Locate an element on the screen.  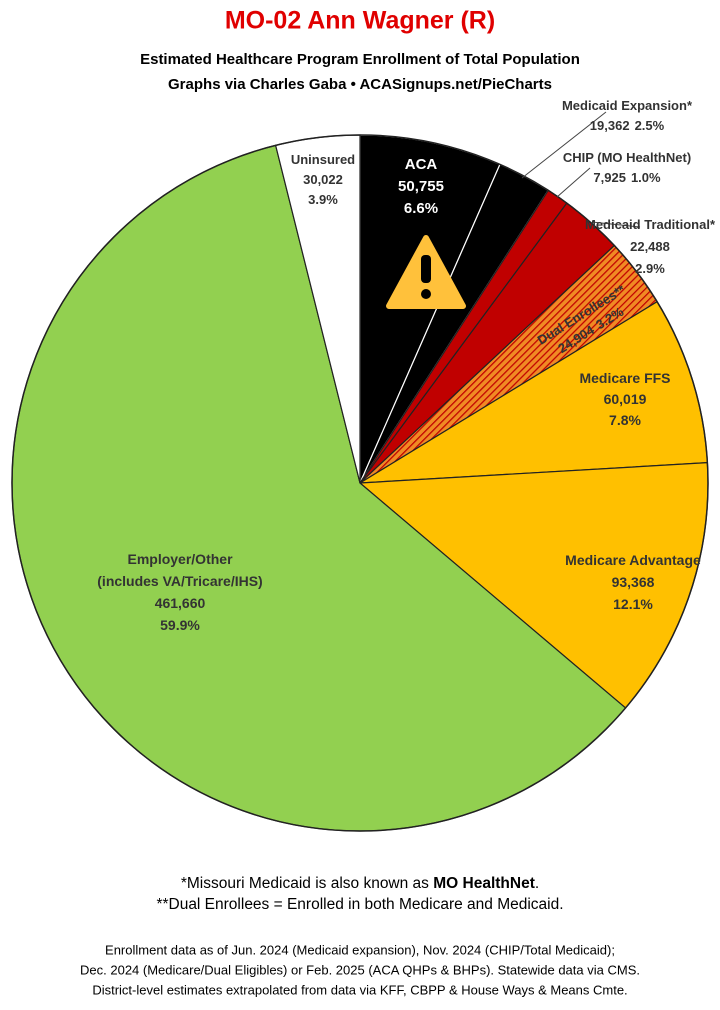
label-percent: 2.9% is located at coordinates (650, 268).